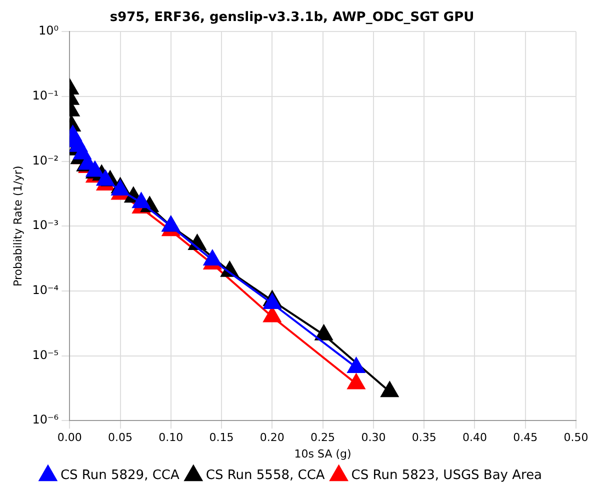 This screenshot has width=600, height=500. I want to click on y-tick-label: 10⁻⁴, so click(45, 290).